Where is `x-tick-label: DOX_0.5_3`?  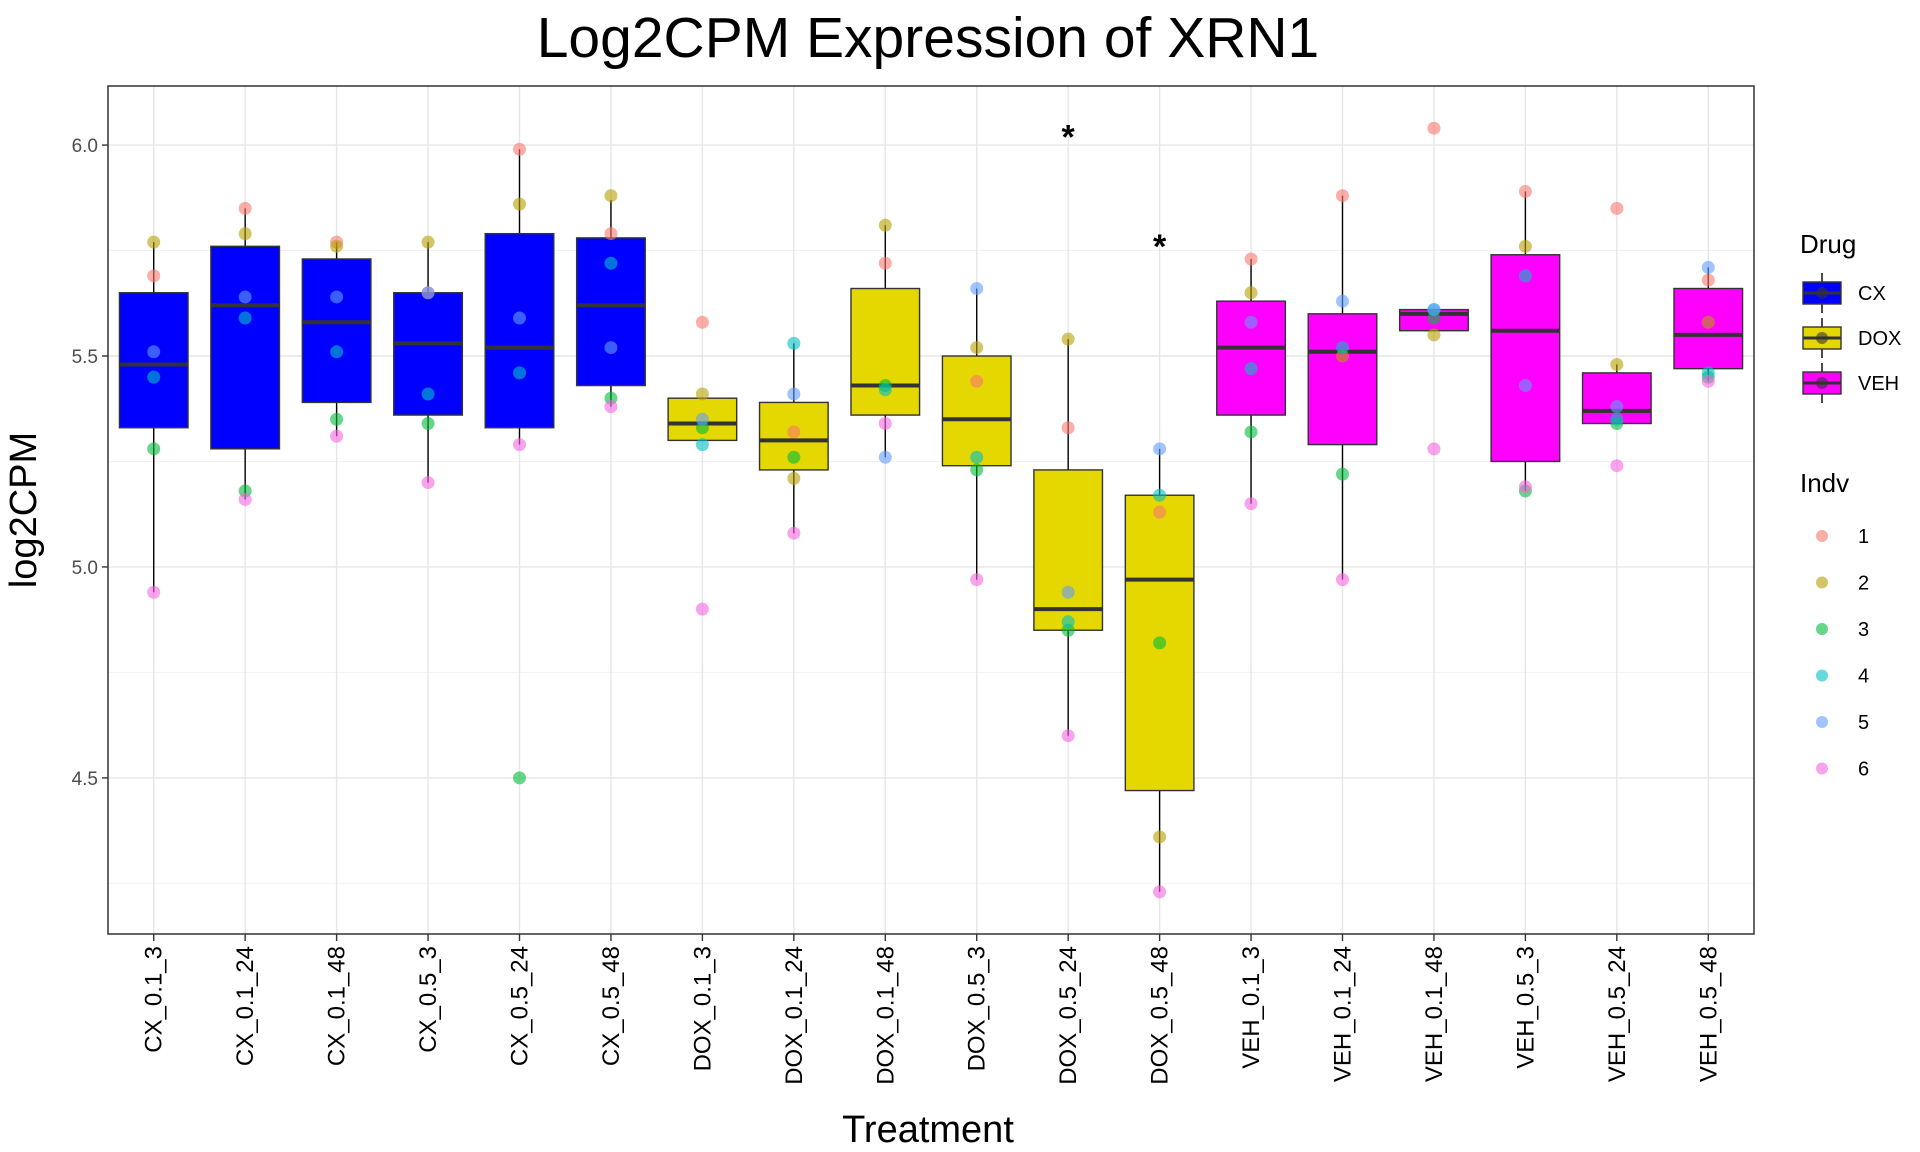 x-tick-label: DOX_0.5_3 is located at coordinates (977, 1008).